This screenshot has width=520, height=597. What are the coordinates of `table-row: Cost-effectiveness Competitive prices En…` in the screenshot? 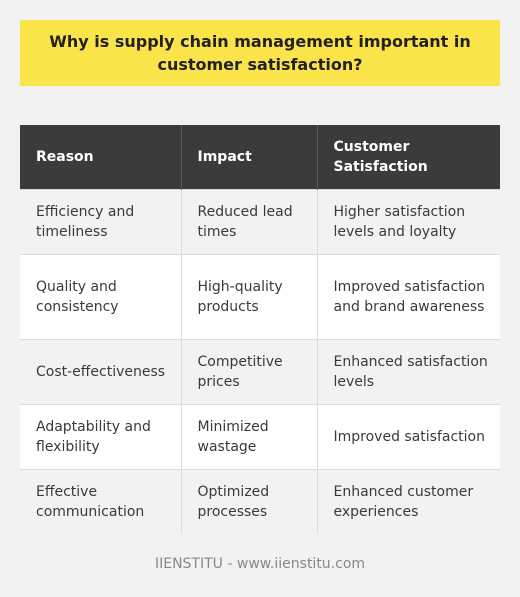 It's located at (260, 372).